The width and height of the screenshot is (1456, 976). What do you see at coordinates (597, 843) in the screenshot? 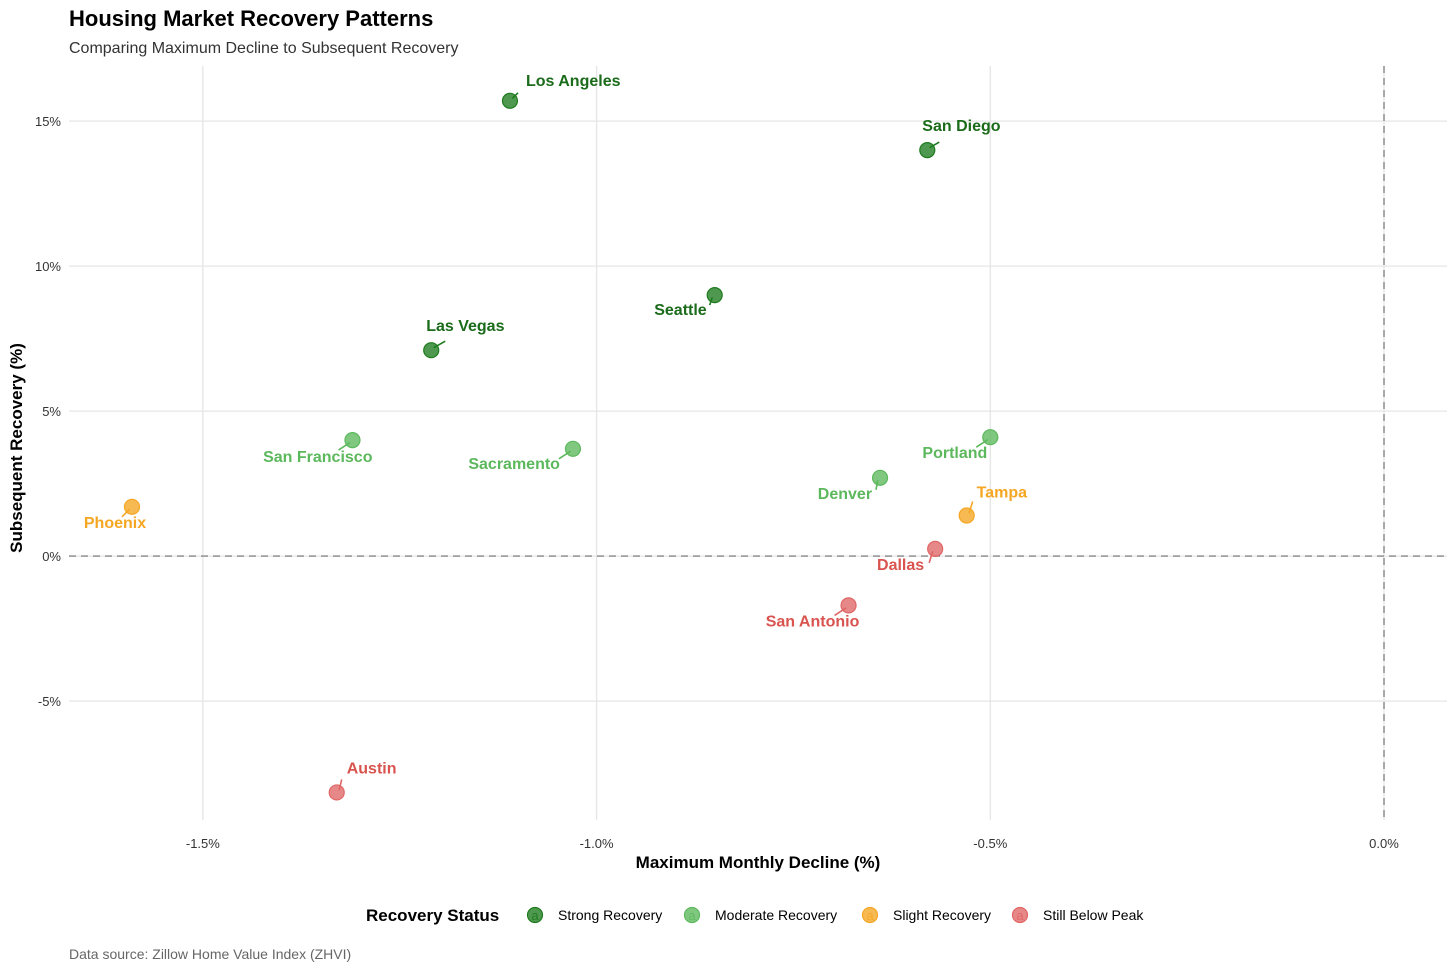
I see `x-tick-label: -1.0%` at bounding box center [597, 843].